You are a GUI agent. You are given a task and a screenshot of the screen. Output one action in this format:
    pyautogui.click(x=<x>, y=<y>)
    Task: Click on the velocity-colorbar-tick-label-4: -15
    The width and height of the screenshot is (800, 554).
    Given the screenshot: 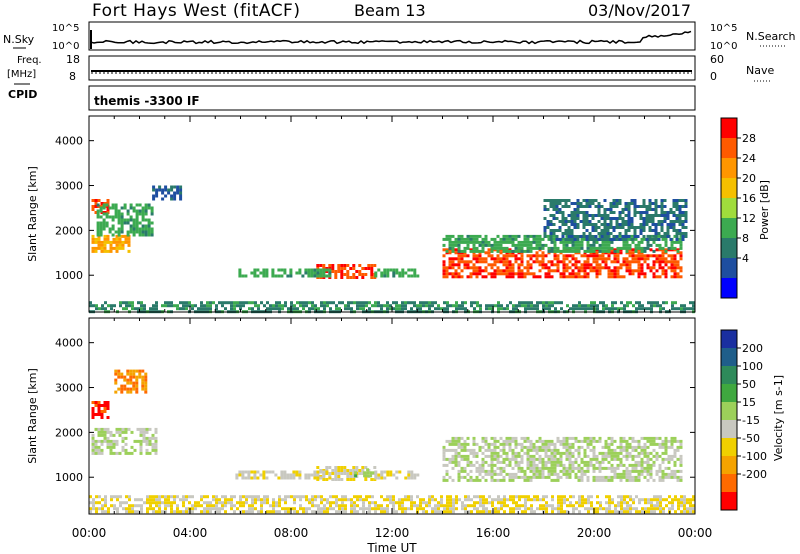 What is the action you would take?
    pyautogui.click(x=751, y=420)
    